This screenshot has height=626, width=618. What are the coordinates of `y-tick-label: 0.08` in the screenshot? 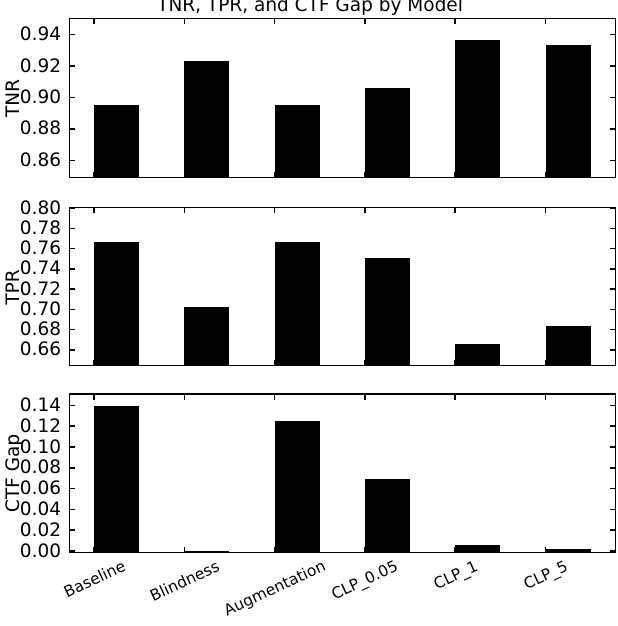 It's located at (40, 468).